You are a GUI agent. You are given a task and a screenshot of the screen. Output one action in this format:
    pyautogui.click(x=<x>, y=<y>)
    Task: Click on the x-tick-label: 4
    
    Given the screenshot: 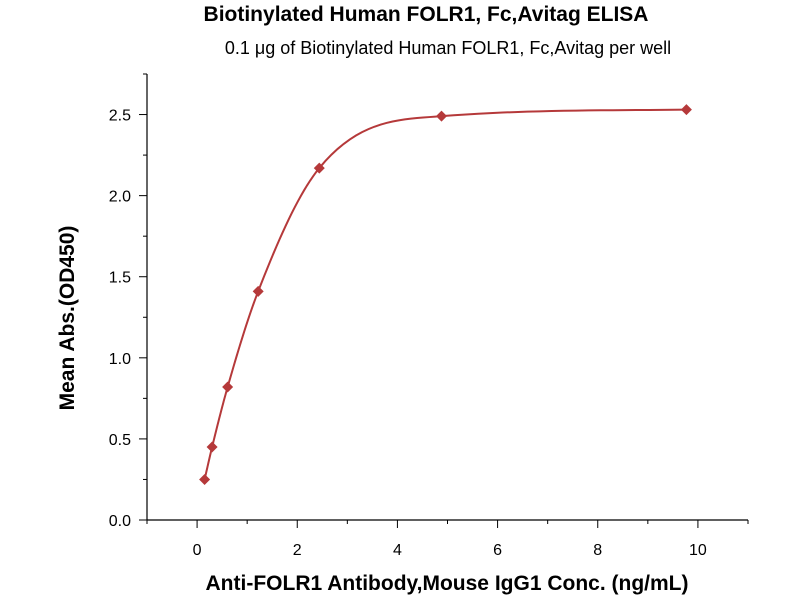 What is the action you would take?
    pyautogui.click(x=397, y=550)
    